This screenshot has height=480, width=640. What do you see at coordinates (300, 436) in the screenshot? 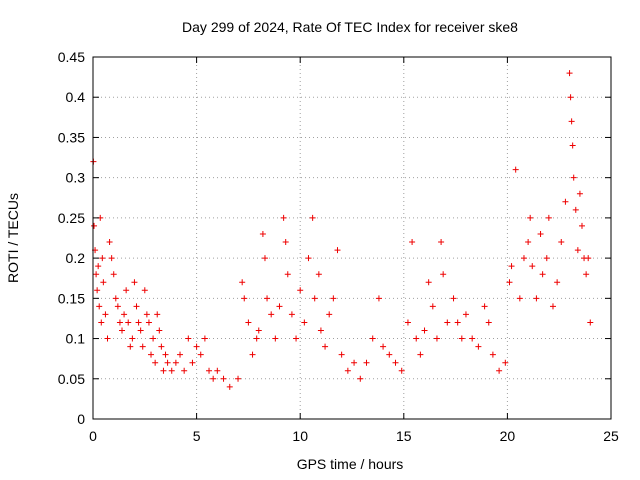
I see `x-tick-label: 10` at bounding box center [300, 436].